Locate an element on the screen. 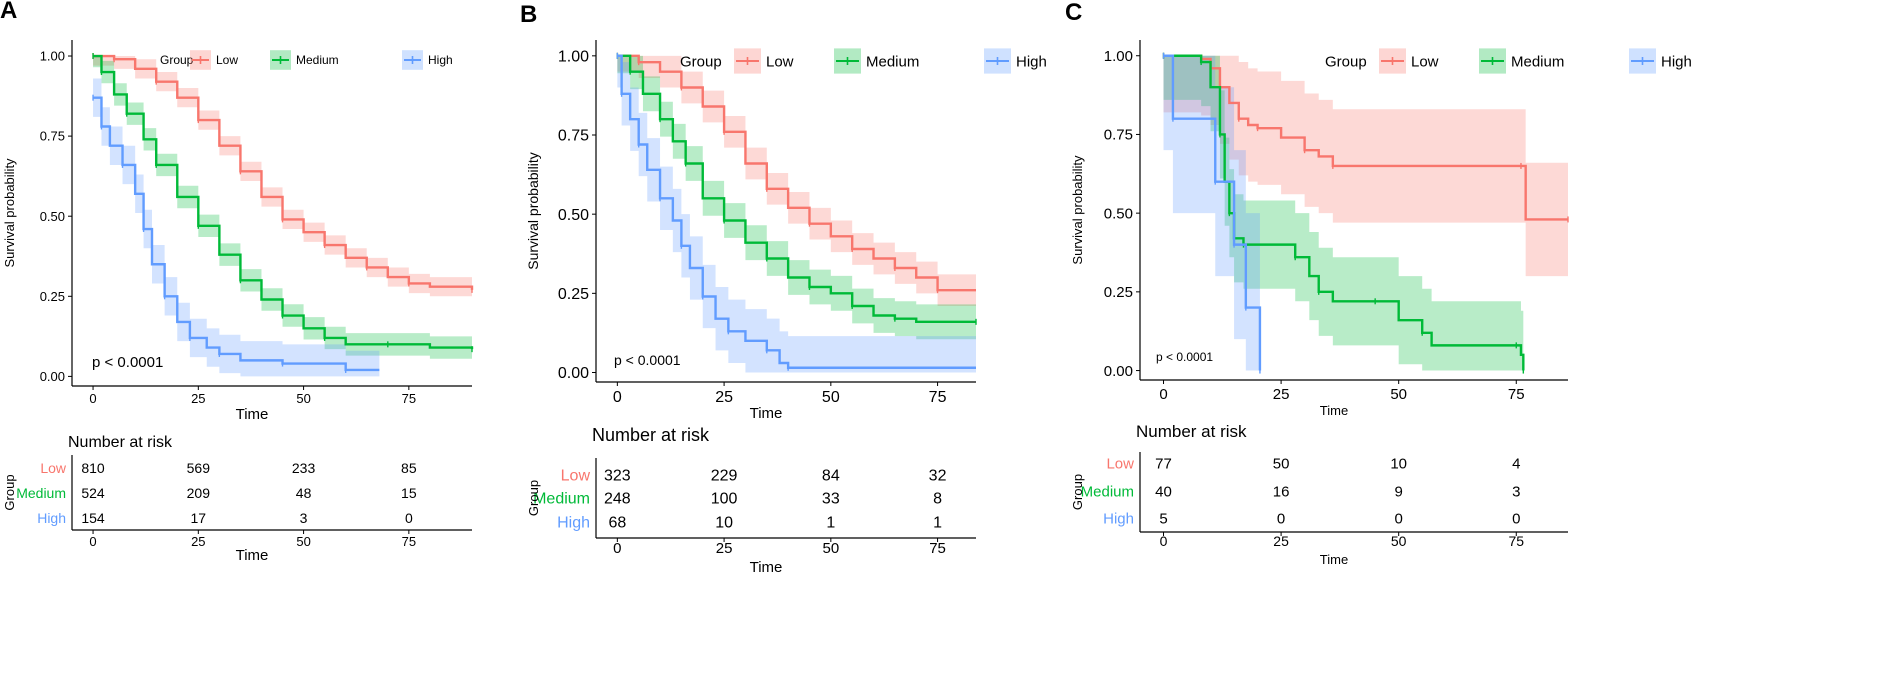  risk-count: 40 is located at coordinates (1163, 491).